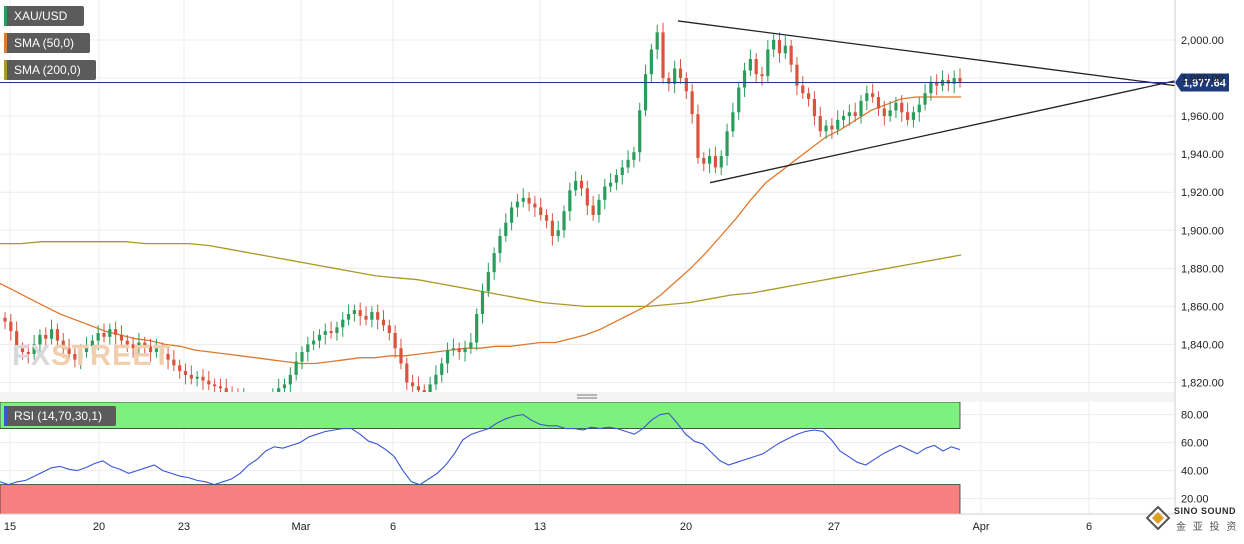  I want to click on y-tick-label: 1,920.00, so click(1202, 193).